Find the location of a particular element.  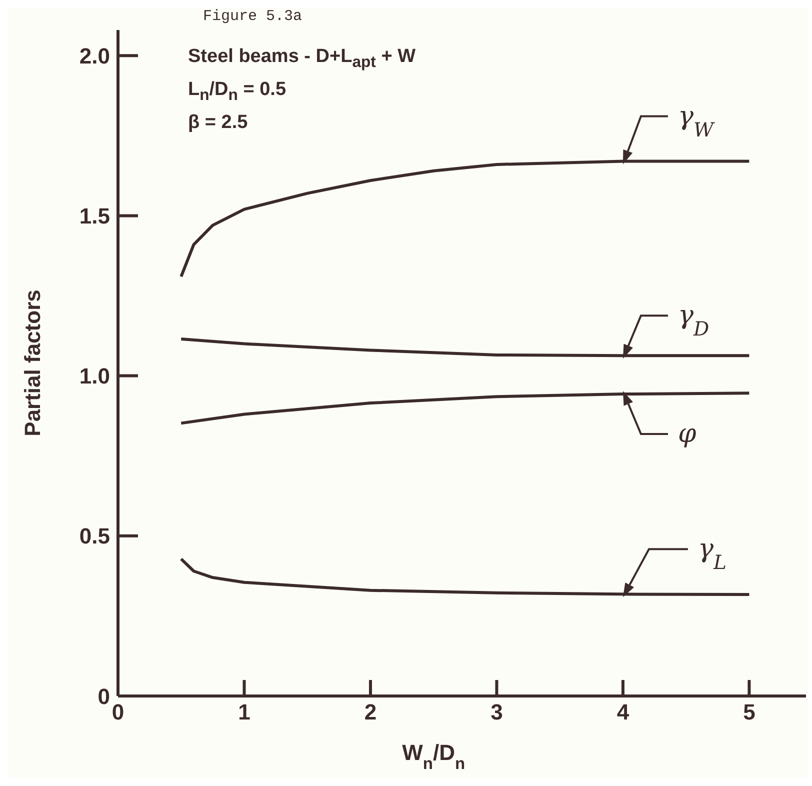

annotation: L$_{n}$/D$_{n}$ = 0.5 is located at coordinates (237, 92).